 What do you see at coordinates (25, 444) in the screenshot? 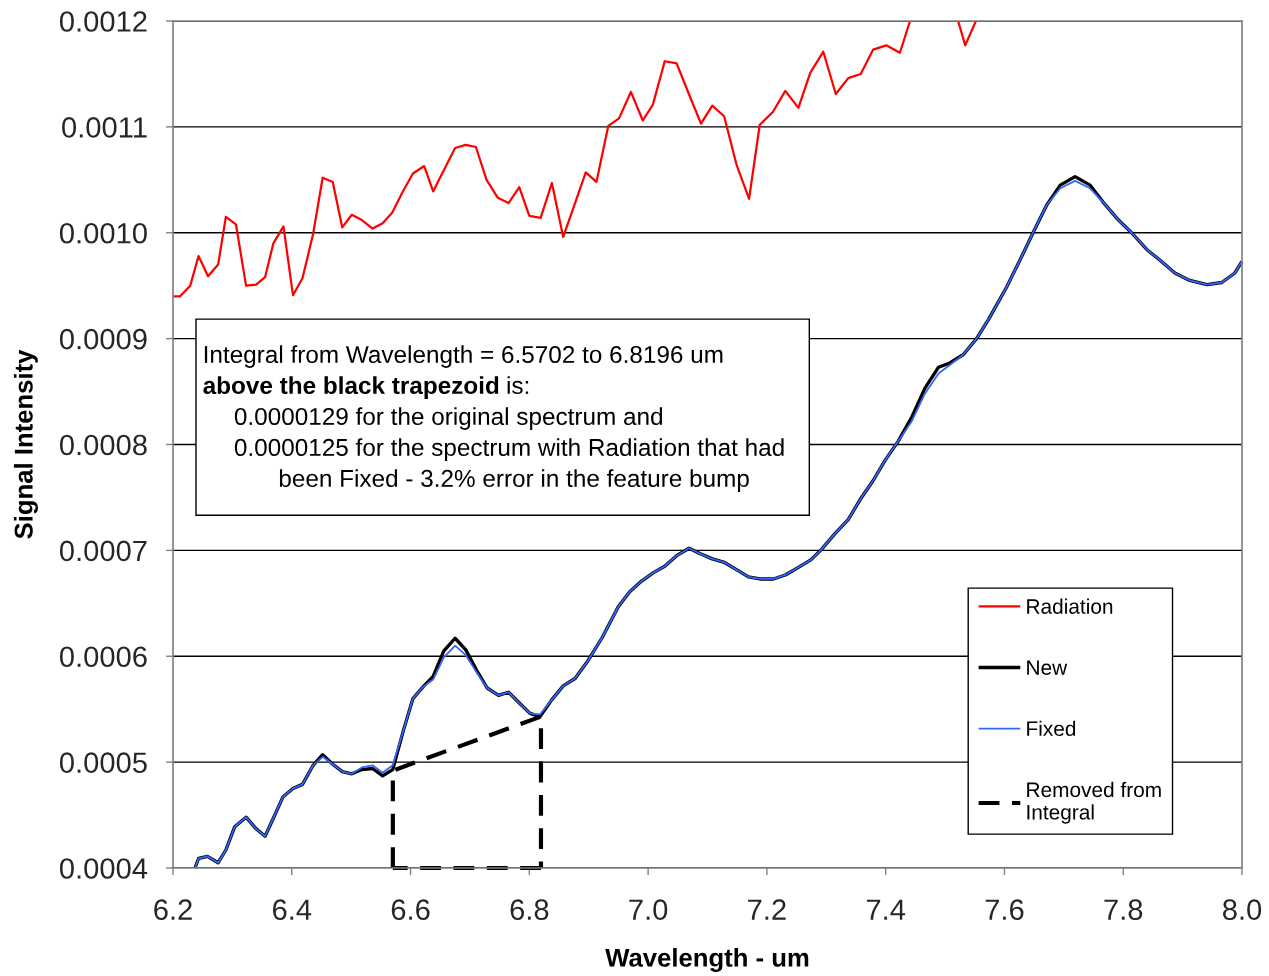
I see `y-axis-title: Signal Intensity` at bounding box center [25, 444].